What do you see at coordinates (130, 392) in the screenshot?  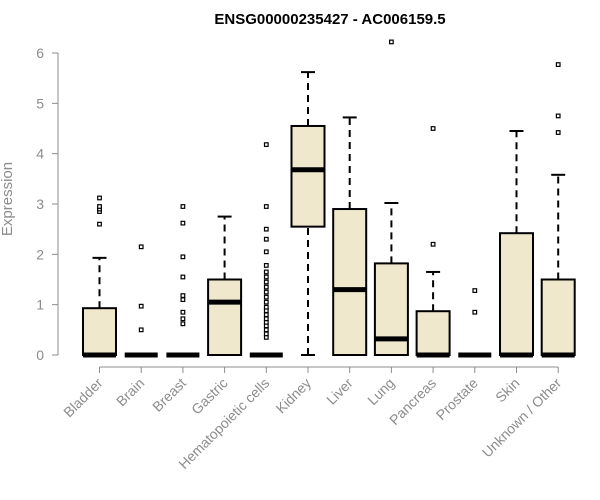 I see `x-tick-label-brain: Brain` at bounding box center [130, 392].